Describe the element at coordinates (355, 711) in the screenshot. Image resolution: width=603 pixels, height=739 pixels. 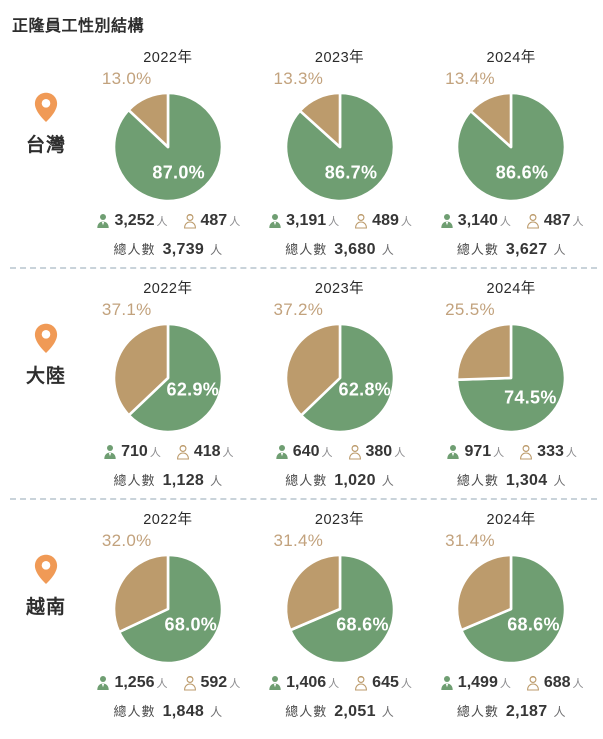
I see `total-count: 2,051` at that location.